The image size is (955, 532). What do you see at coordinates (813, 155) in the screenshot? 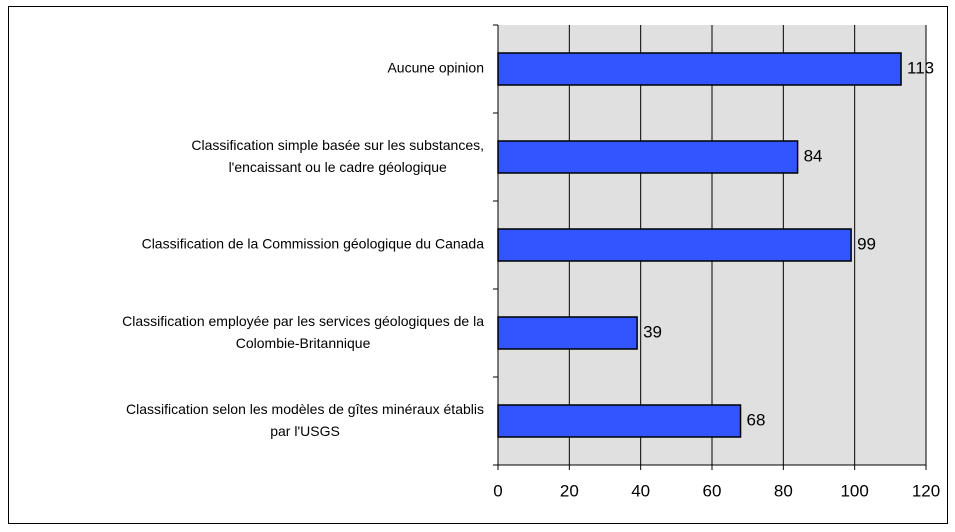
I see `value-label: 84` at bounding box center [813, 155].